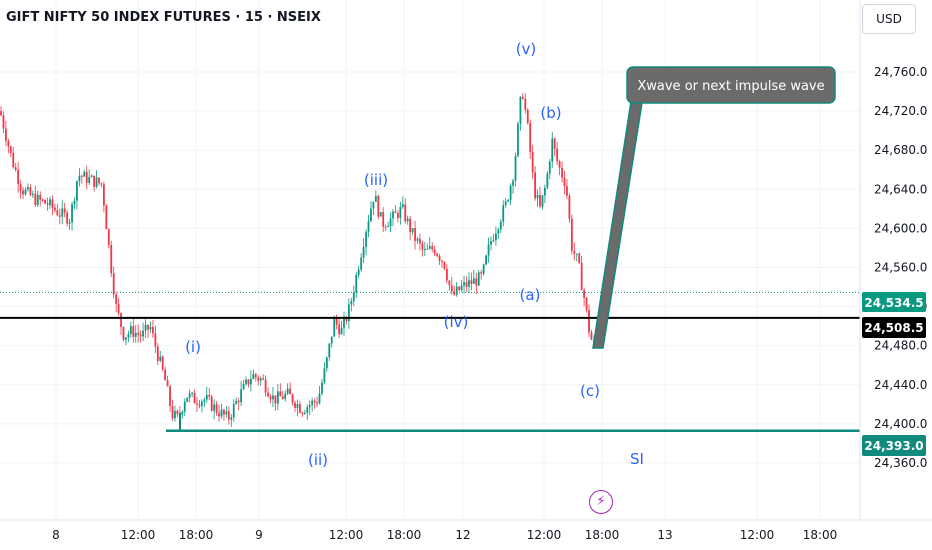 This screenshot has width=932, height=550. What do you see at coordinates (900, 189) in the screenshot?
I see `price-tick-label: 24,640.0` at bounding box center [900, 189].